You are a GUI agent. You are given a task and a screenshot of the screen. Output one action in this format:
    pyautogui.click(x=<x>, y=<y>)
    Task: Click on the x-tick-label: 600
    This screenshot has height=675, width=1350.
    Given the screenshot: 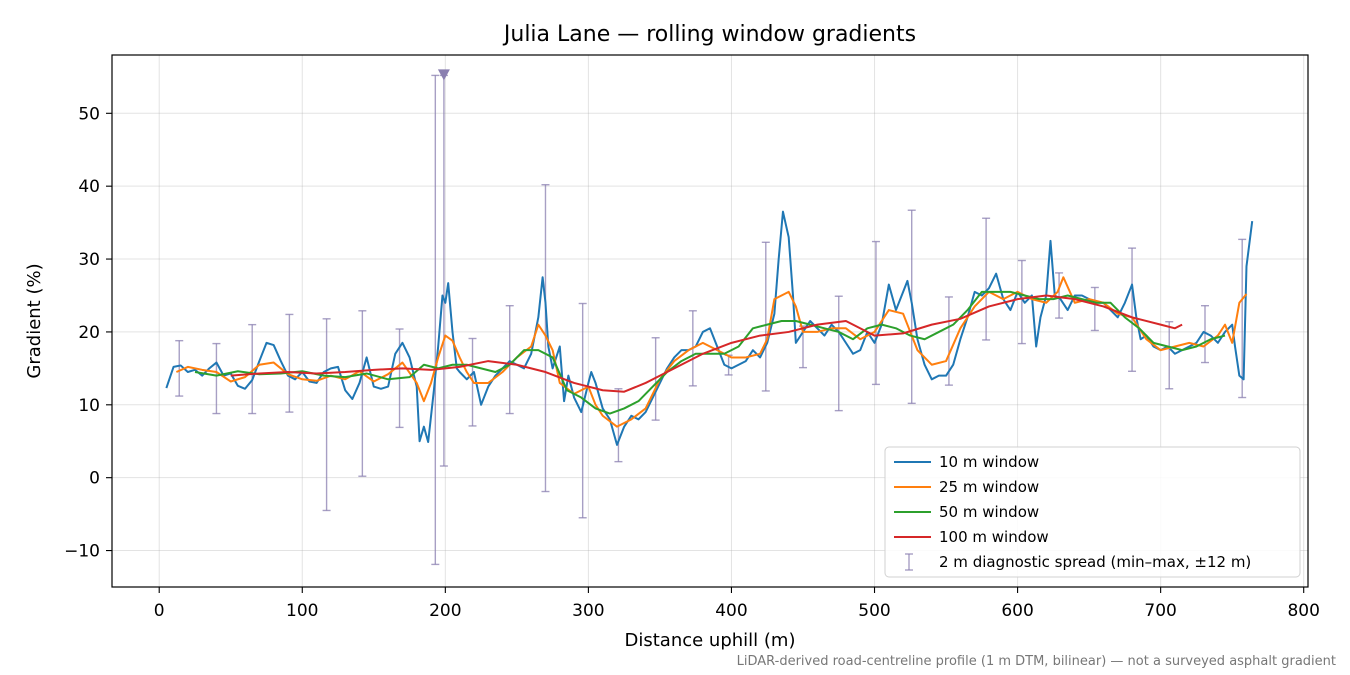 What is the action you would take?
    pyautogui.click(x=1017, y=611)
    